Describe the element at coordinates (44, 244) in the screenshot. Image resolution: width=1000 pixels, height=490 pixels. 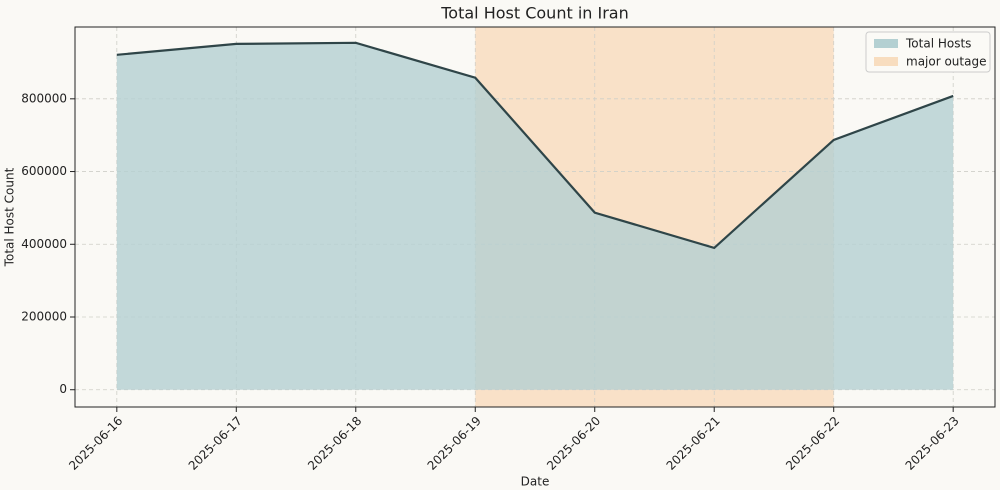
I see `y-tick-label: 400000` at that location.